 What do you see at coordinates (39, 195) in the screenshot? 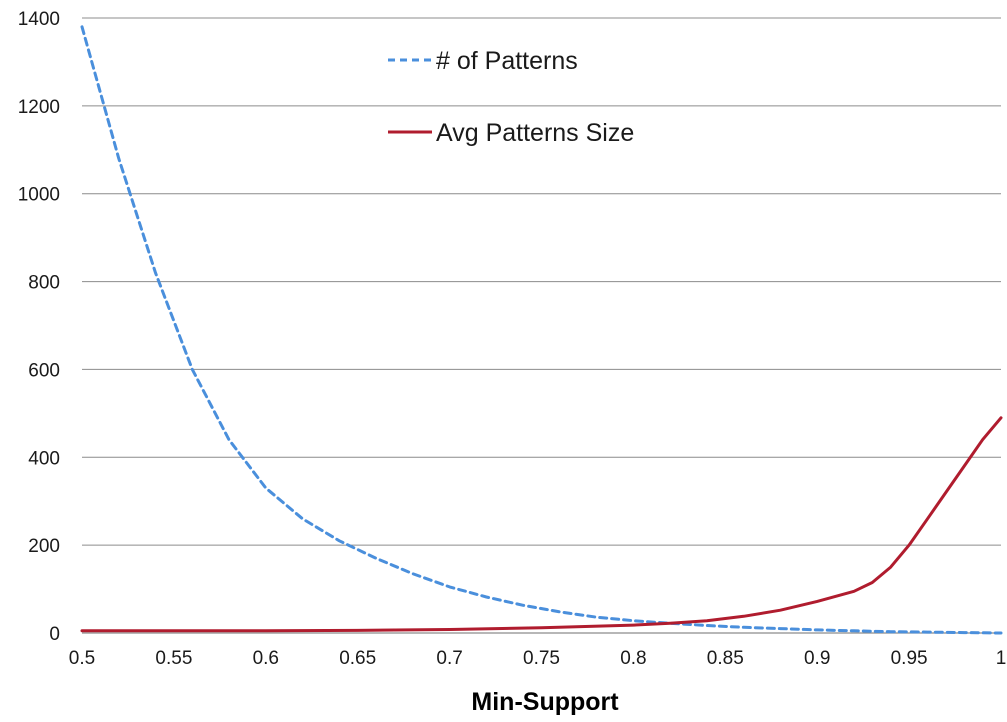
I see `y-tick-label: 1000` at bounding box center [39, 195].